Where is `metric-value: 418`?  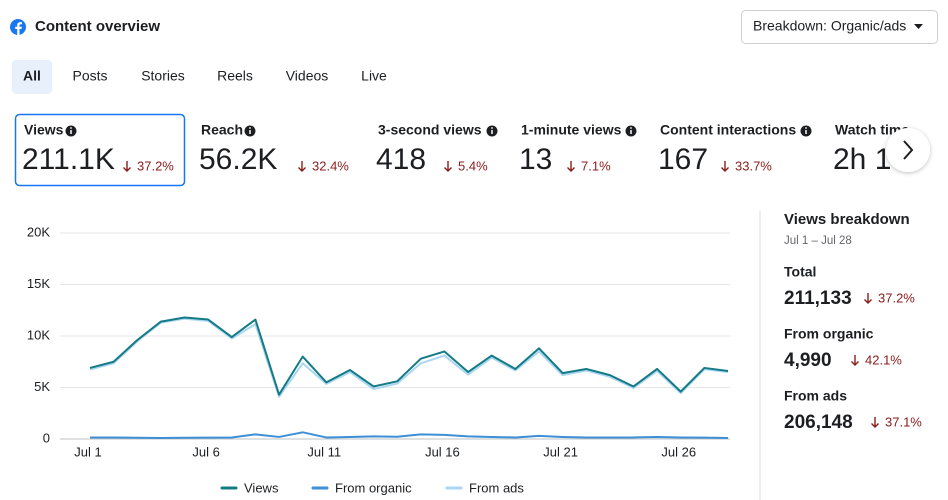
metric-value: 418 is located at coordinates (401, 159).